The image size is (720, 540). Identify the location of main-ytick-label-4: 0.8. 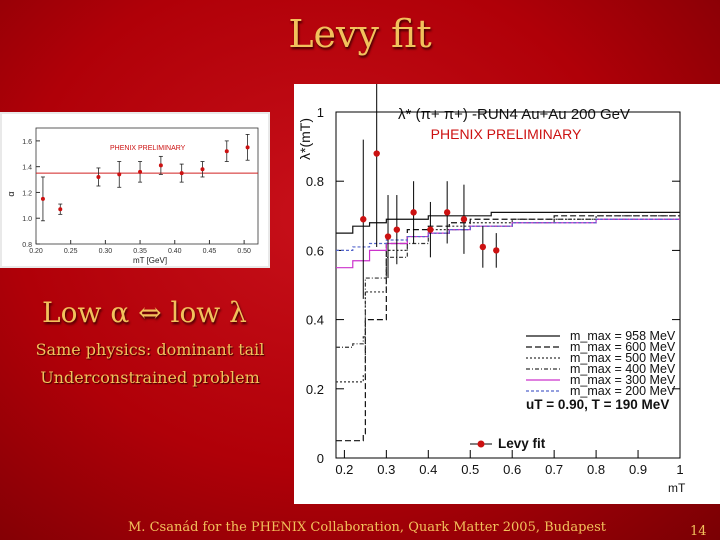
(315, 181).